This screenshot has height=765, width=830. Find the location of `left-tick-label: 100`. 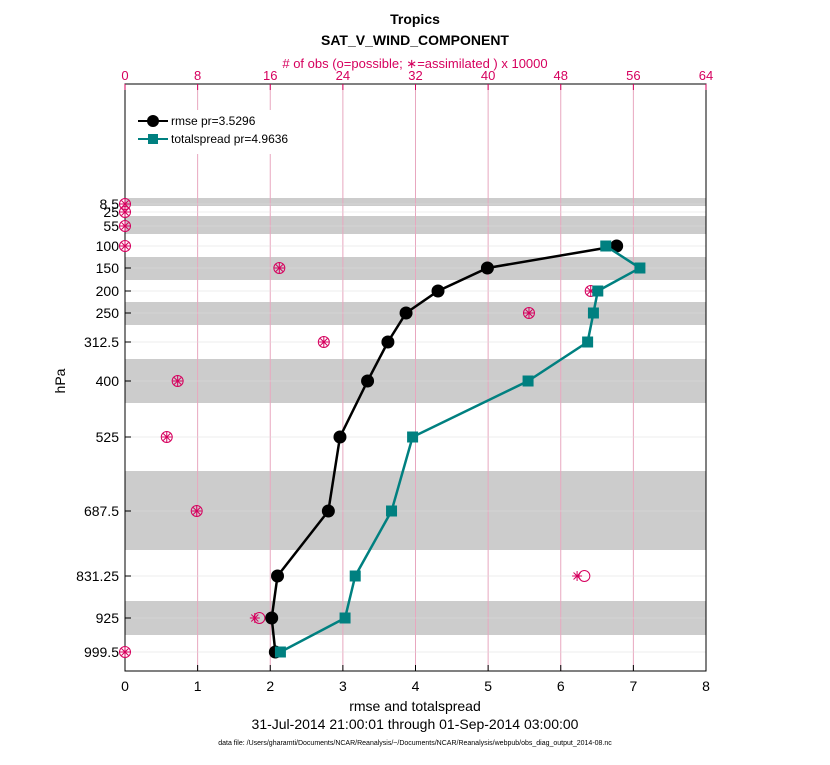

left-tick-label: 100 is located at coordinates (108, 246).